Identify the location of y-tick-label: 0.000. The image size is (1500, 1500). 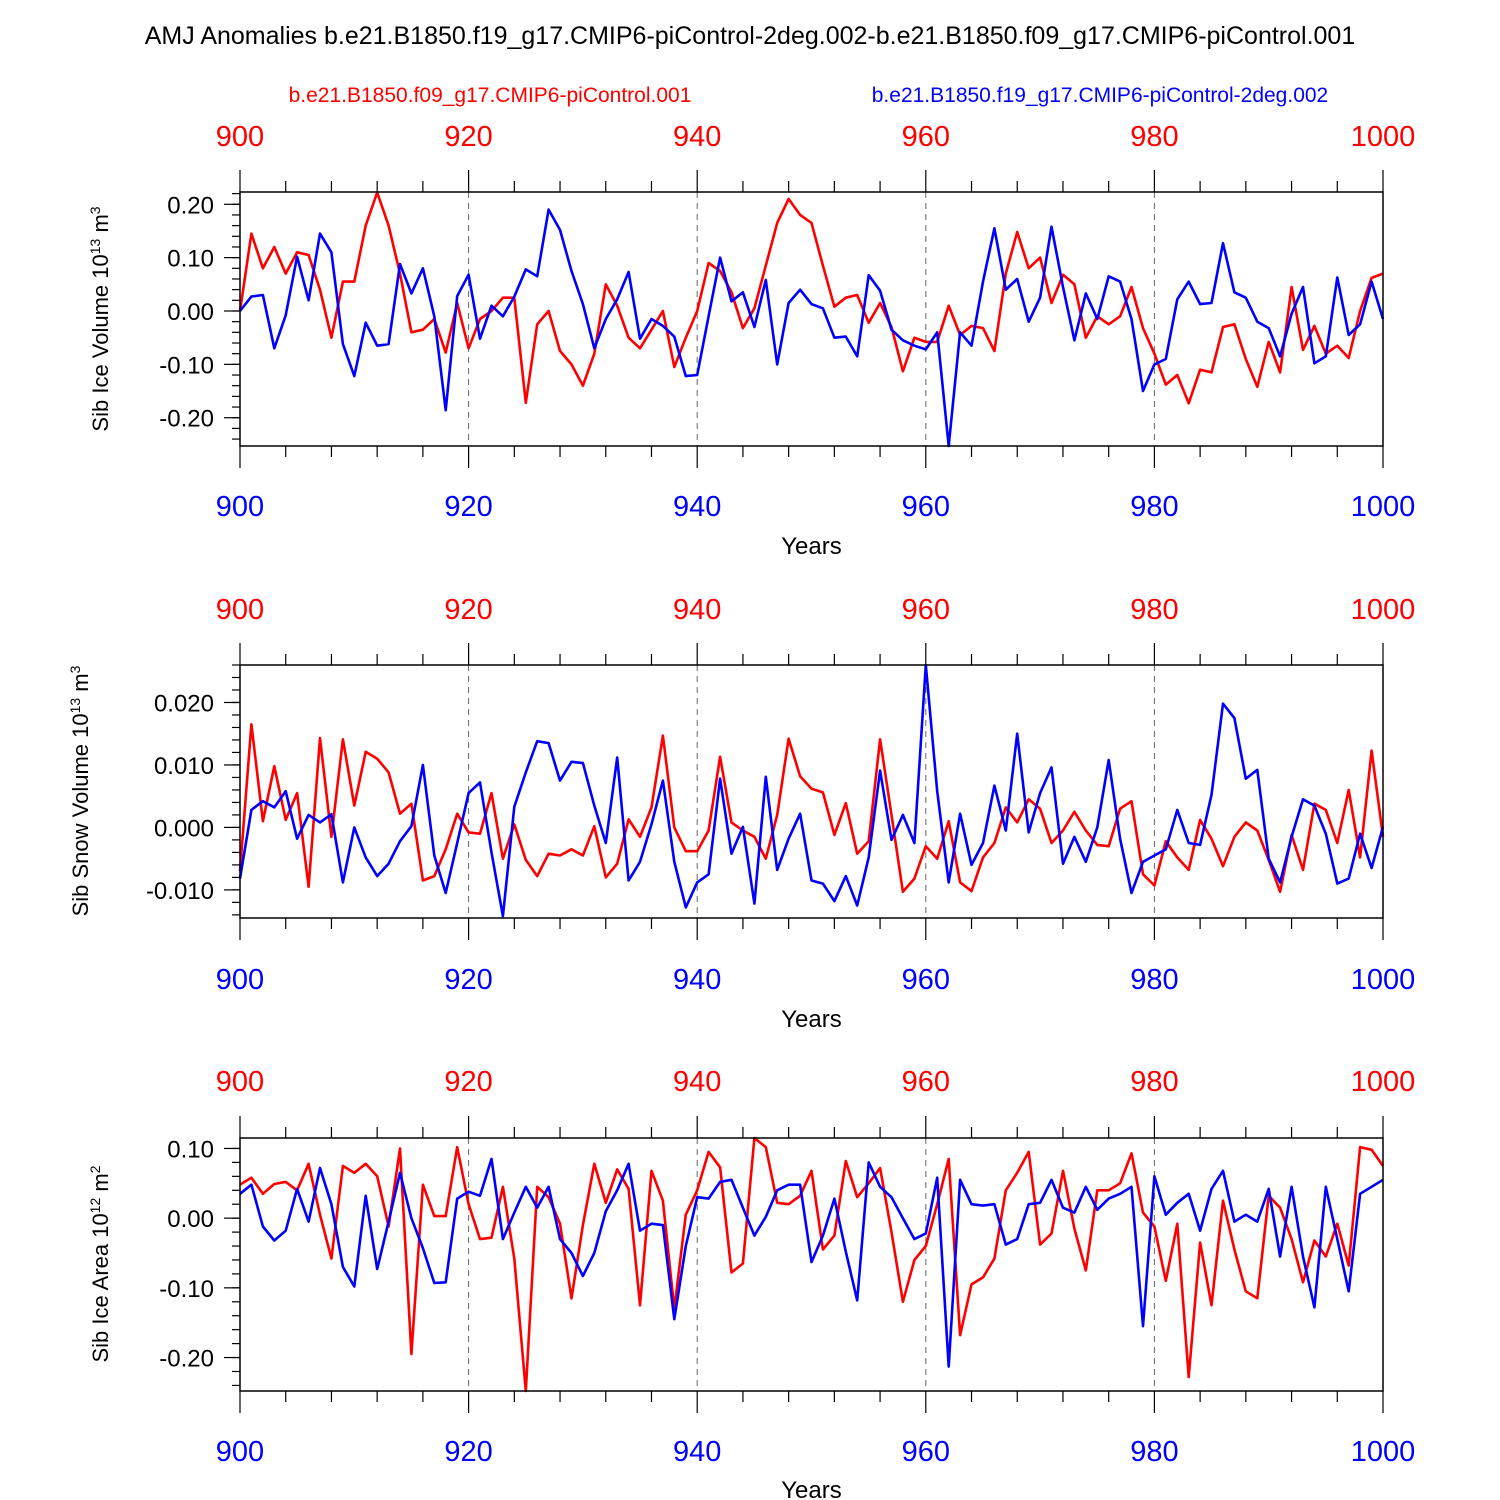
(184, 828).